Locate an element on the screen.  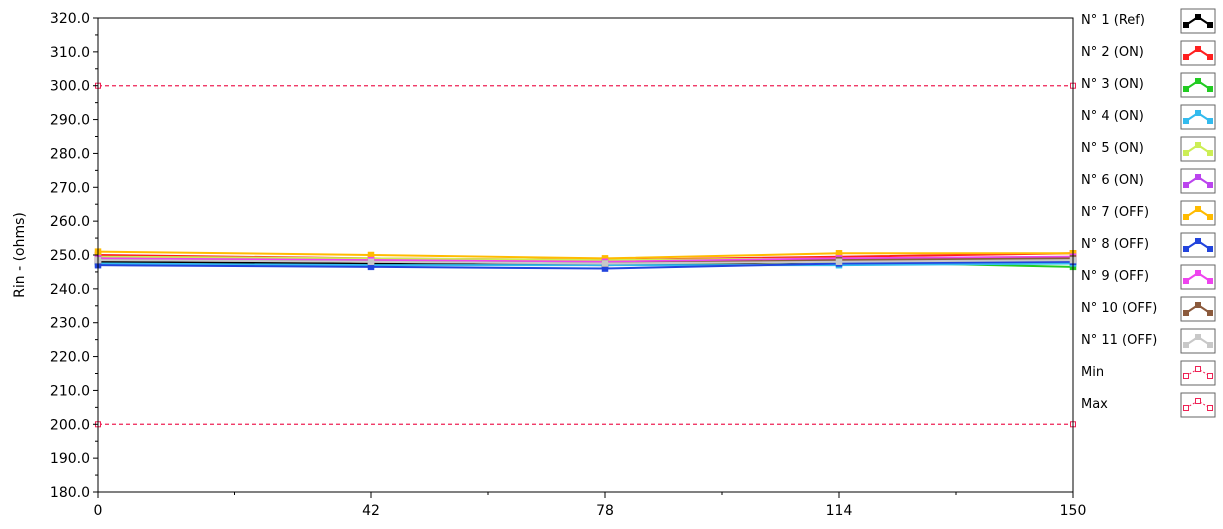
legend-item: N° 7 (OFF) is located at coordinates (1148, 213).